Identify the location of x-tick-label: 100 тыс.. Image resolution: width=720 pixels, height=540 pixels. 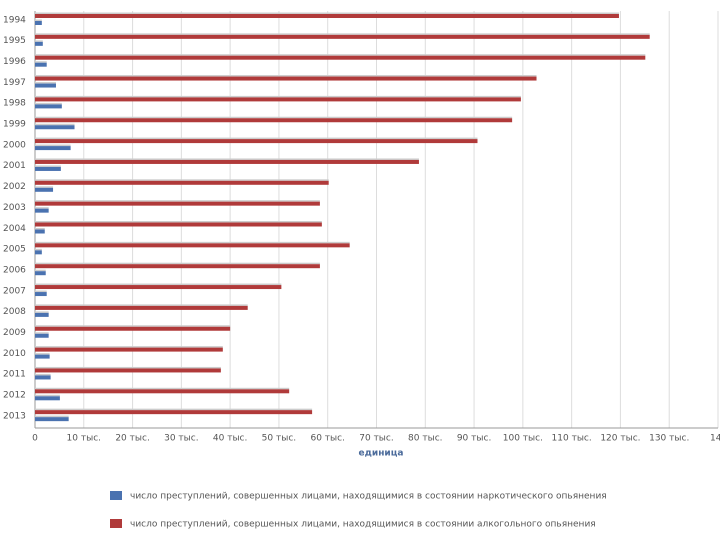
(523, 439).